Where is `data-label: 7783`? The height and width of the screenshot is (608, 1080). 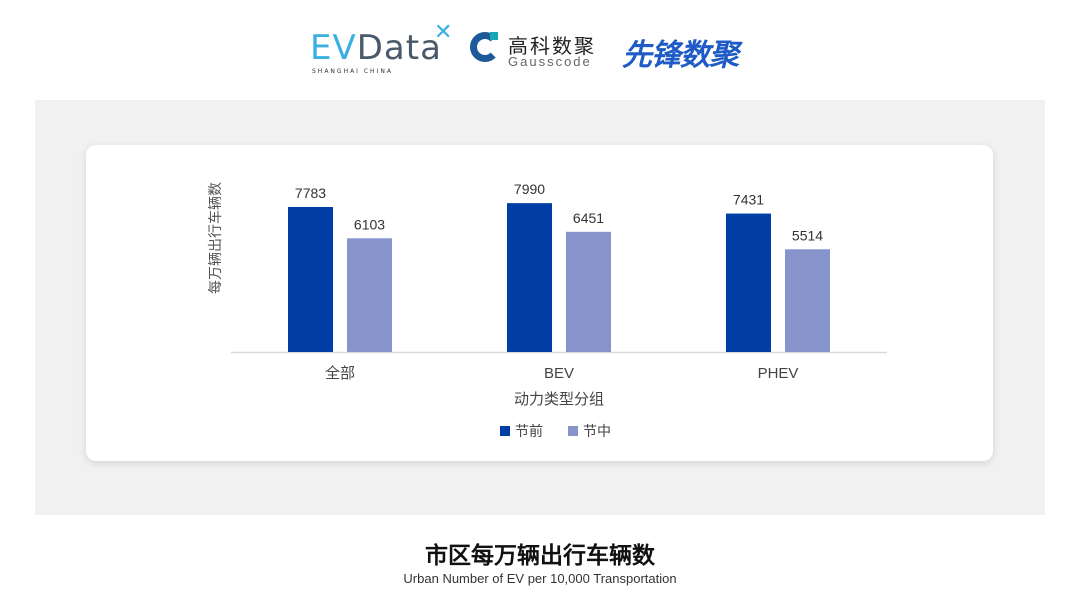
data-label: 7783 is located at coordinates (310, 193).